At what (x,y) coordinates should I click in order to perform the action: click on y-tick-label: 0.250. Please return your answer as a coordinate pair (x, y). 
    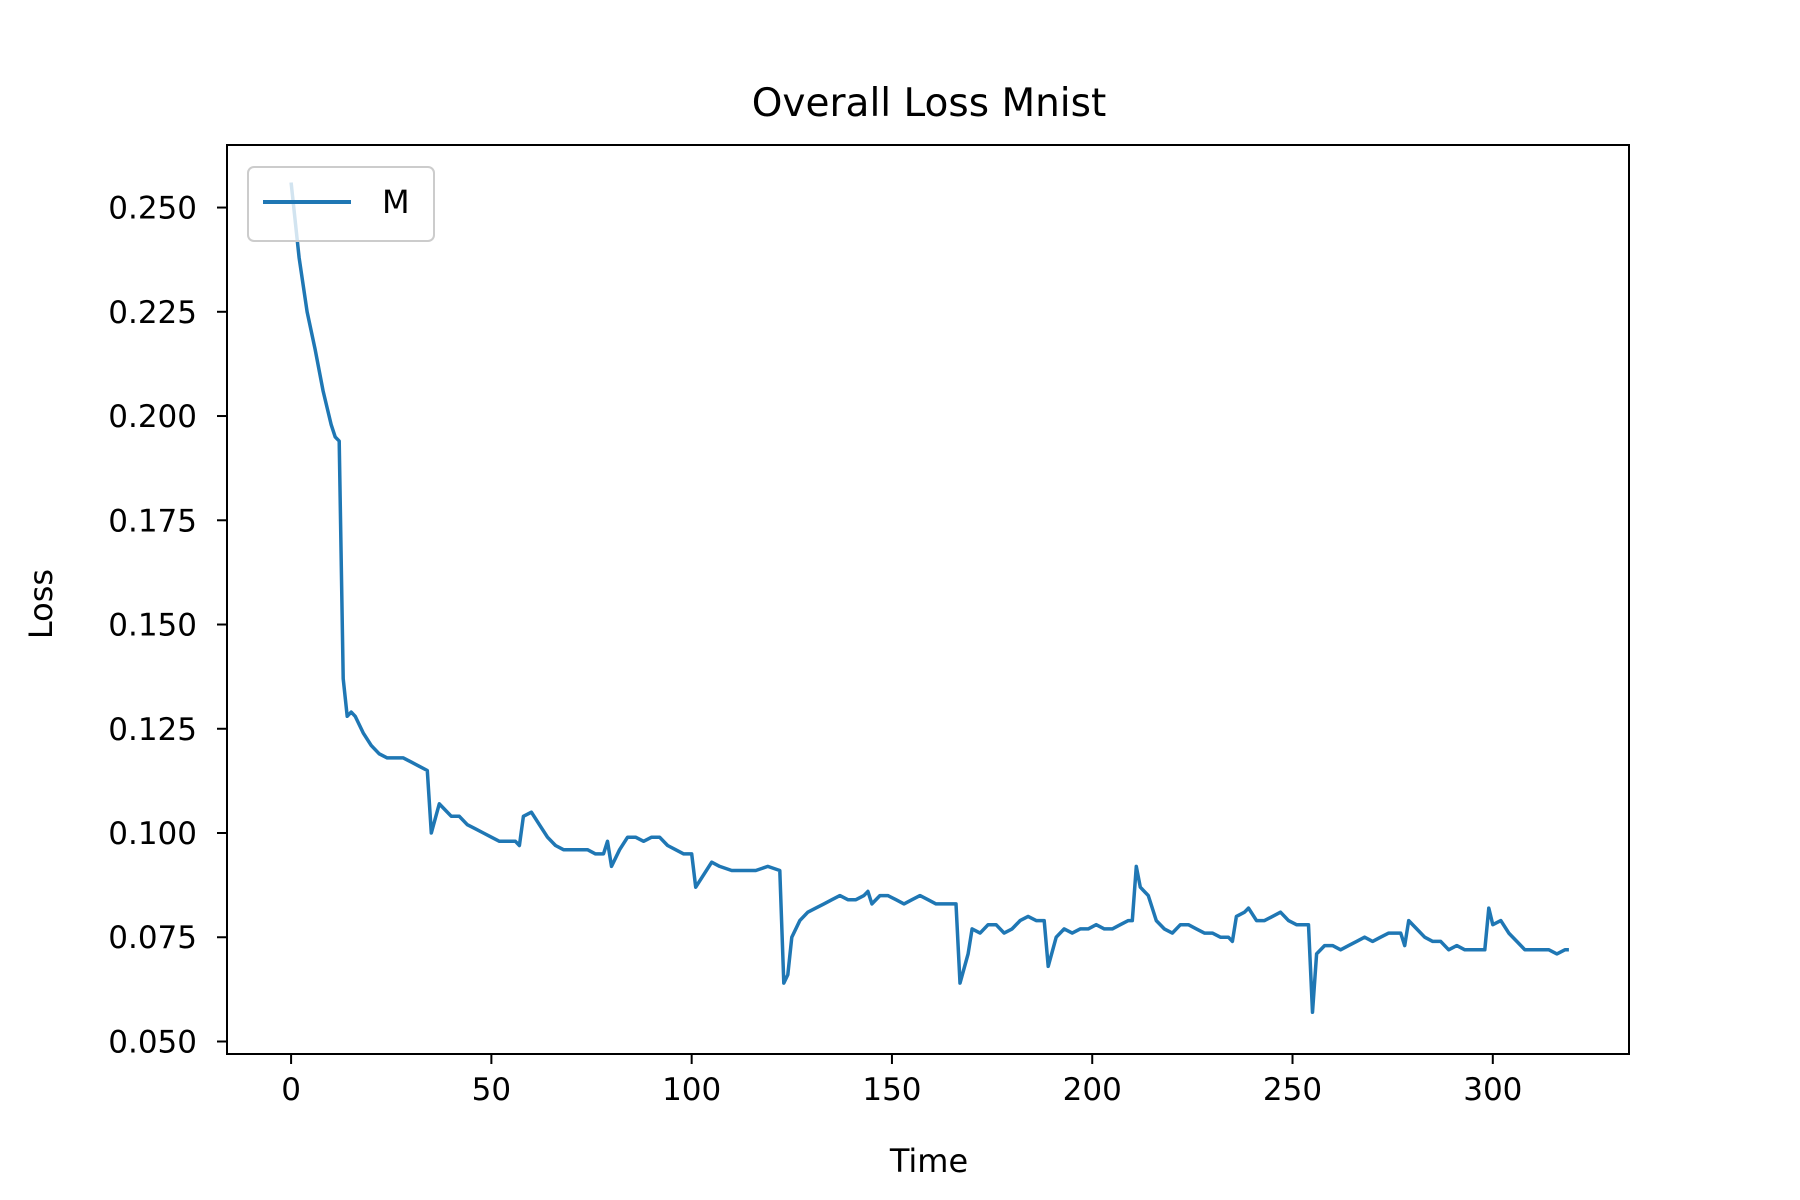
    Looking at the image, I should click on (152, 209).